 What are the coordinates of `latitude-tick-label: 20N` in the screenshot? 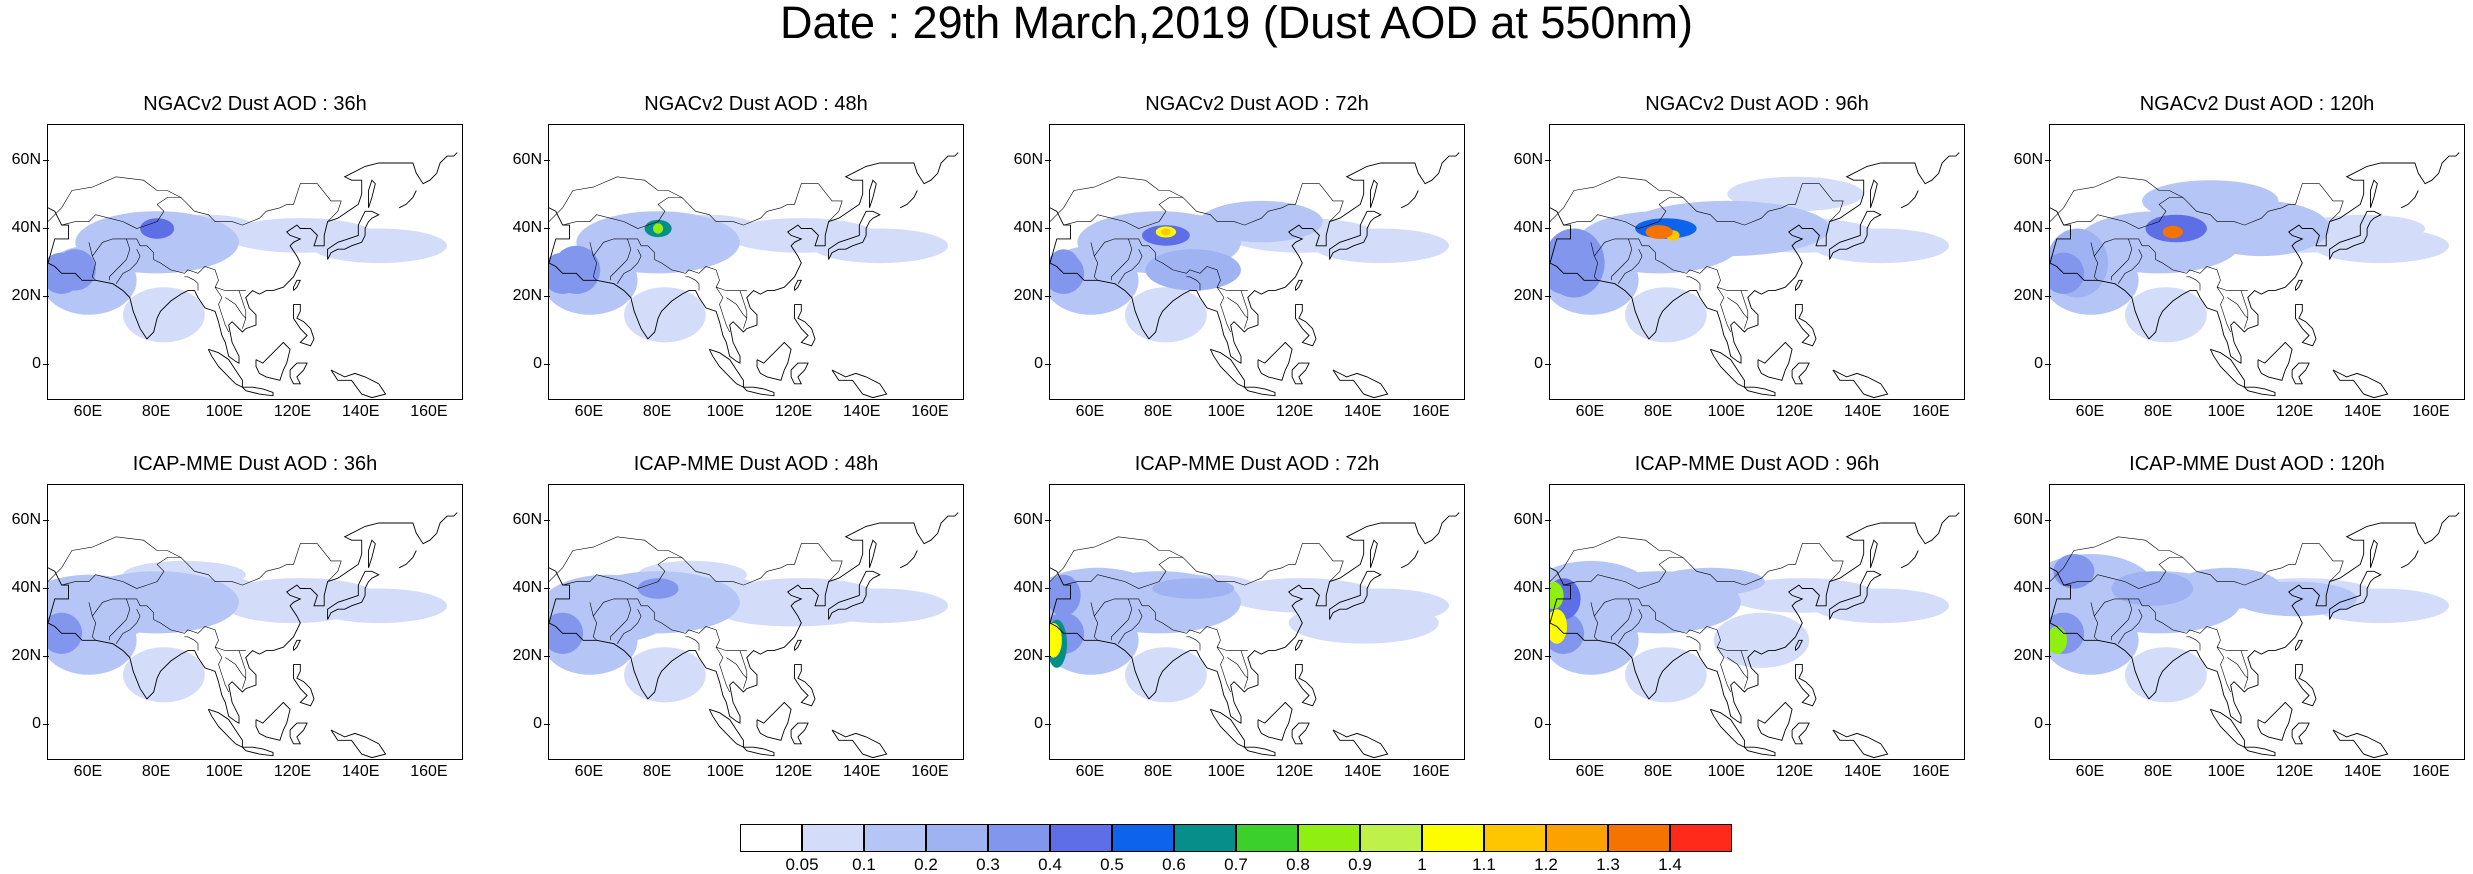 It's located at (26, 296).